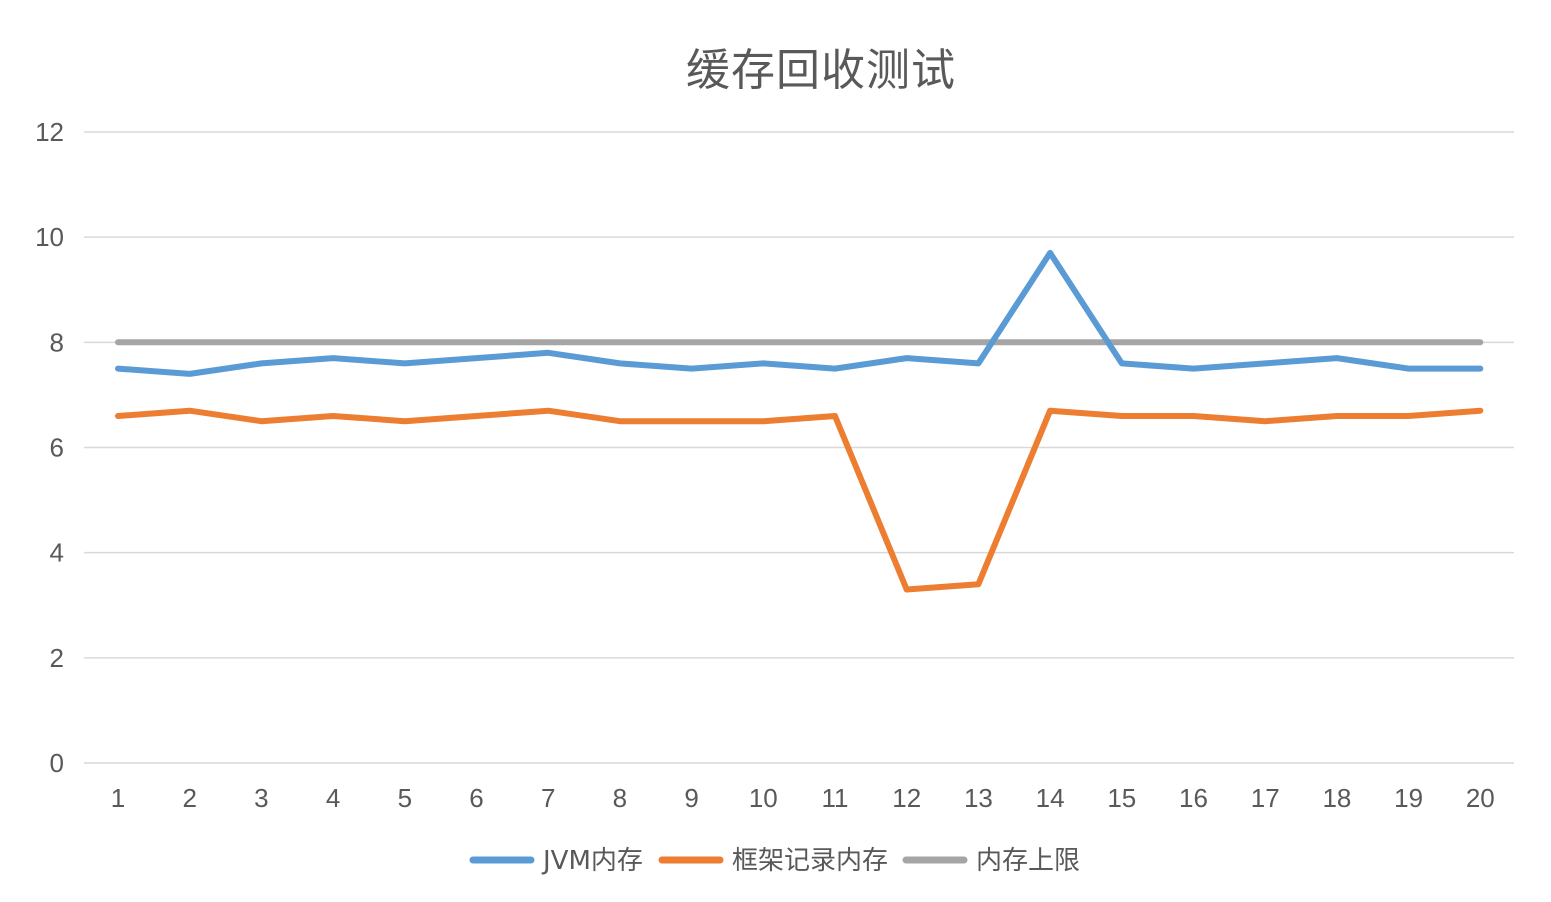  I want to click on x-tick-label: 10, so click(763, 798).